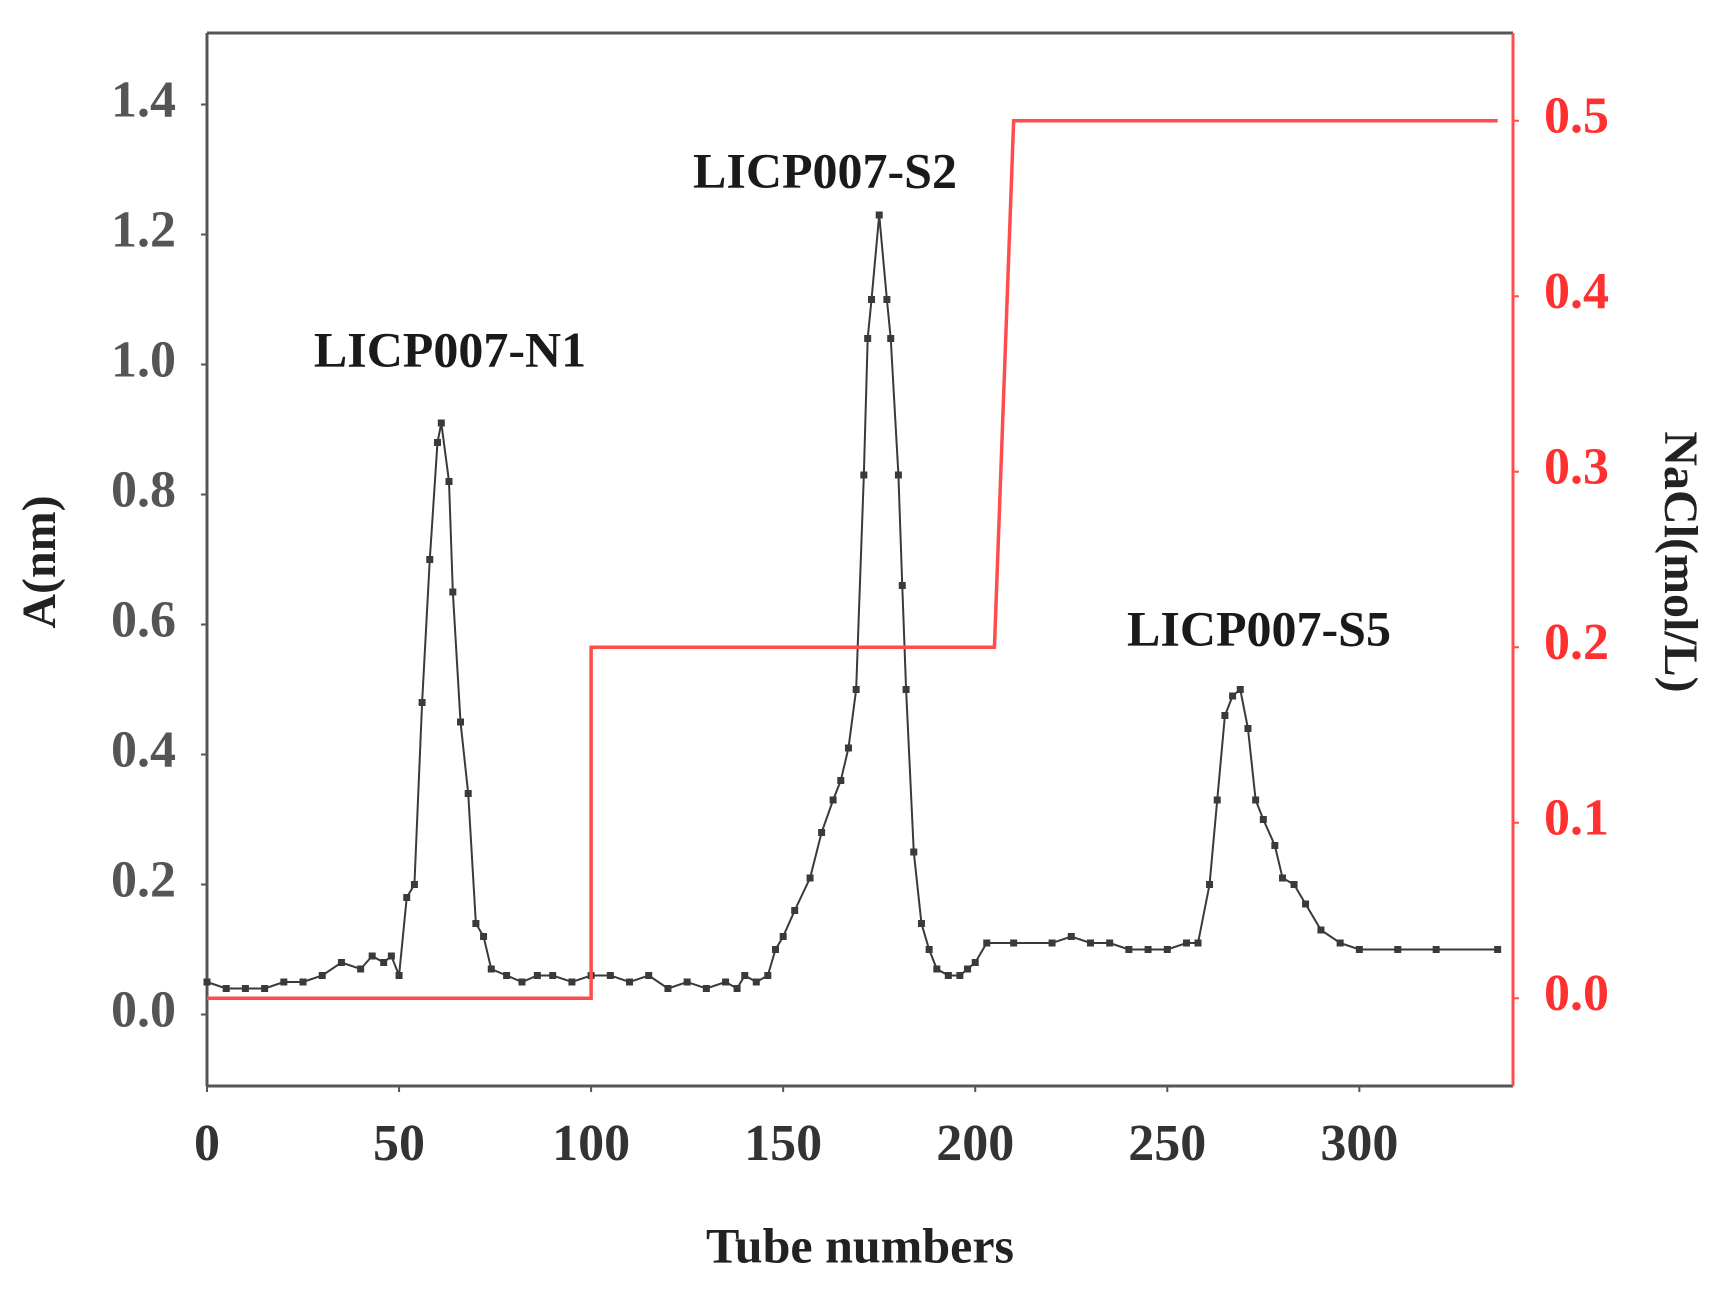 The height and width of the screenshot is (1298, 1720). Describe the element at coordinates (975, 1143) in the screenshot. I see `x-tick-label: 200` at that location.